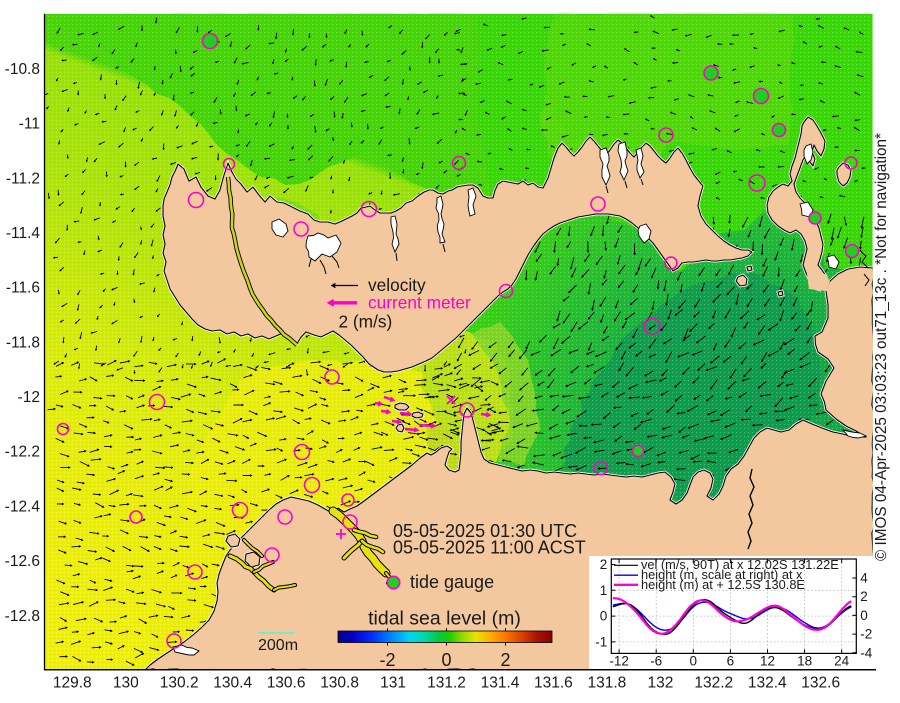  I want to click on svg-text: 24, so click(842, 661).